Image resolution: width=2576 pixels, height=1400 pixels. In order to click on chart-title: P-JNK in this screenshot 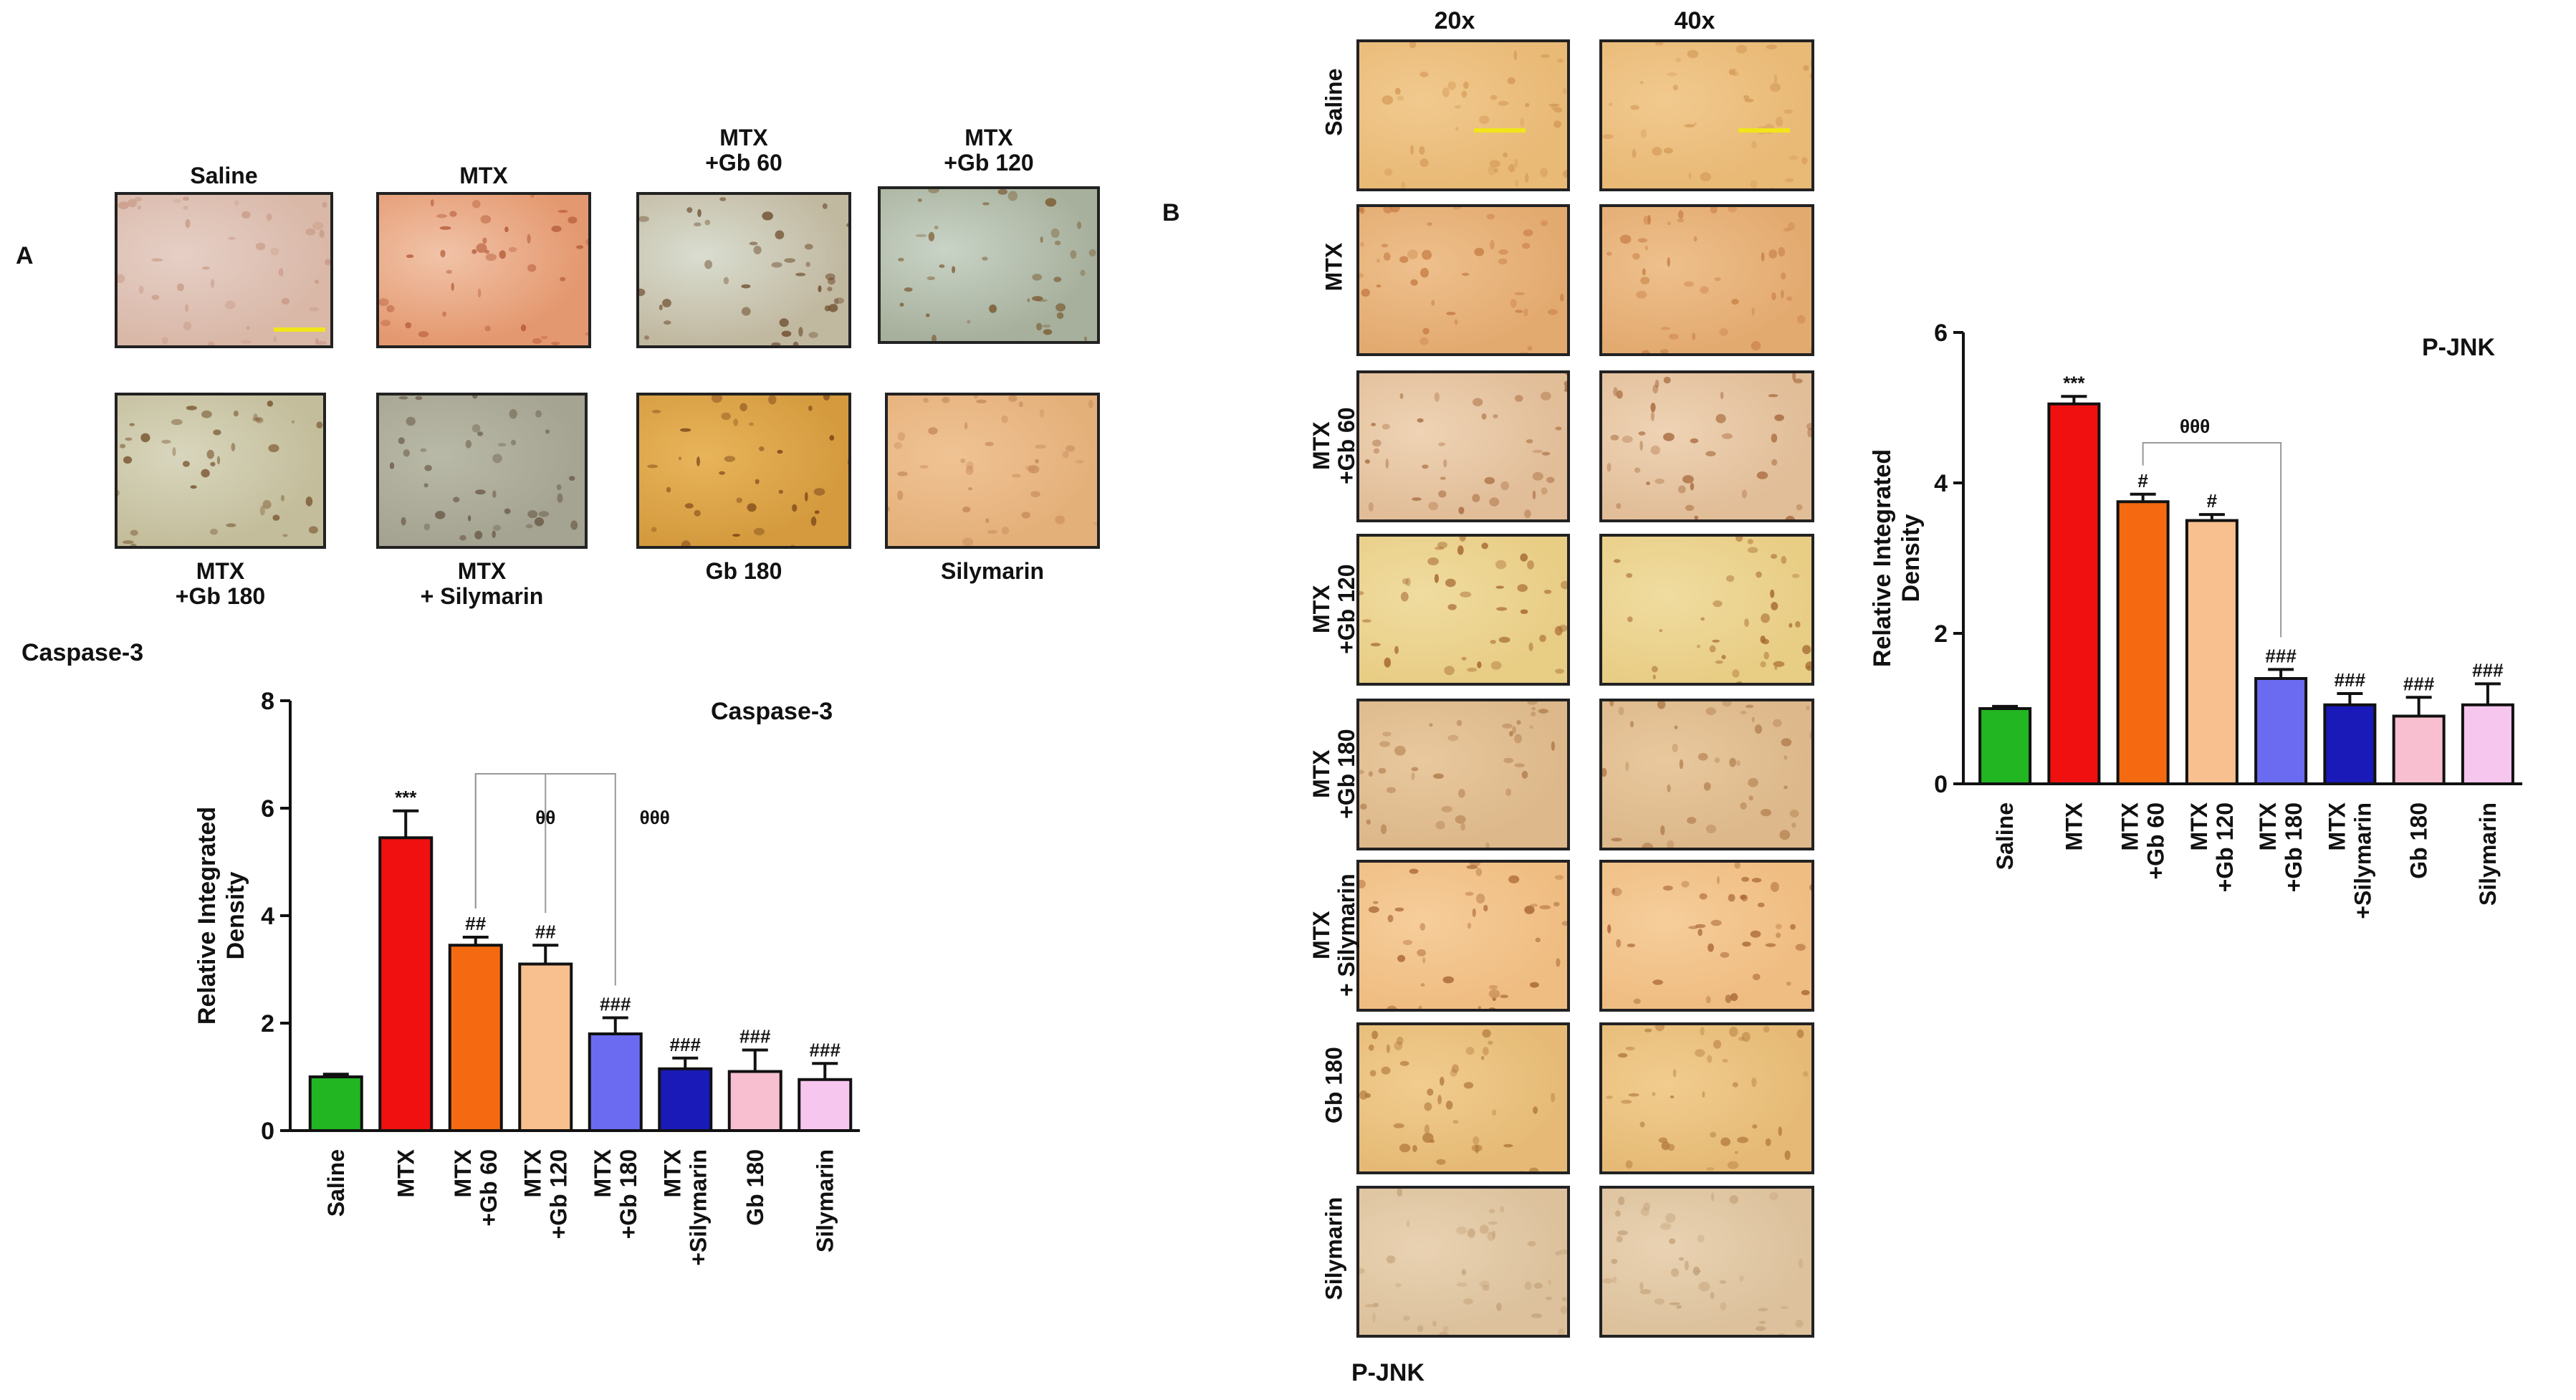, I will do `click(2458, 347)`.